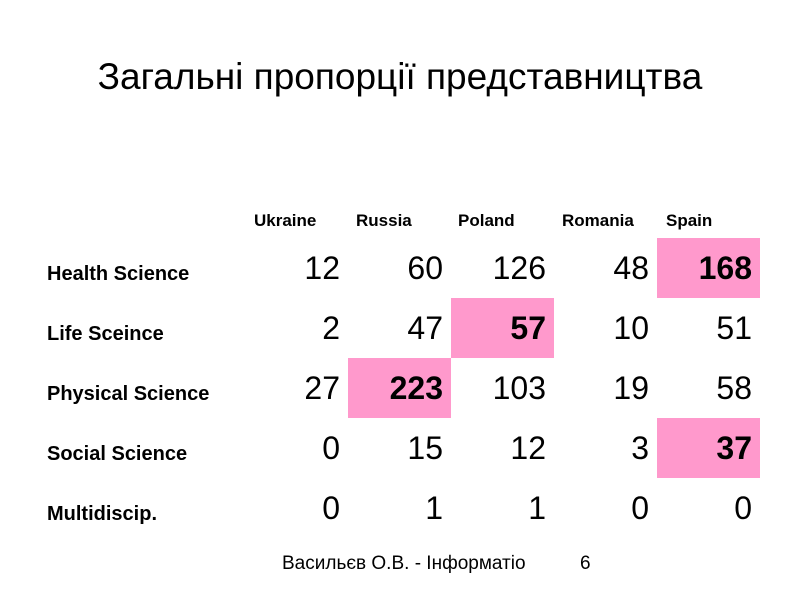  What do you see at coordinates (105, 334) in the screenshot?
I see `row-label: Life Sceince` at bounding box center [105, 334].